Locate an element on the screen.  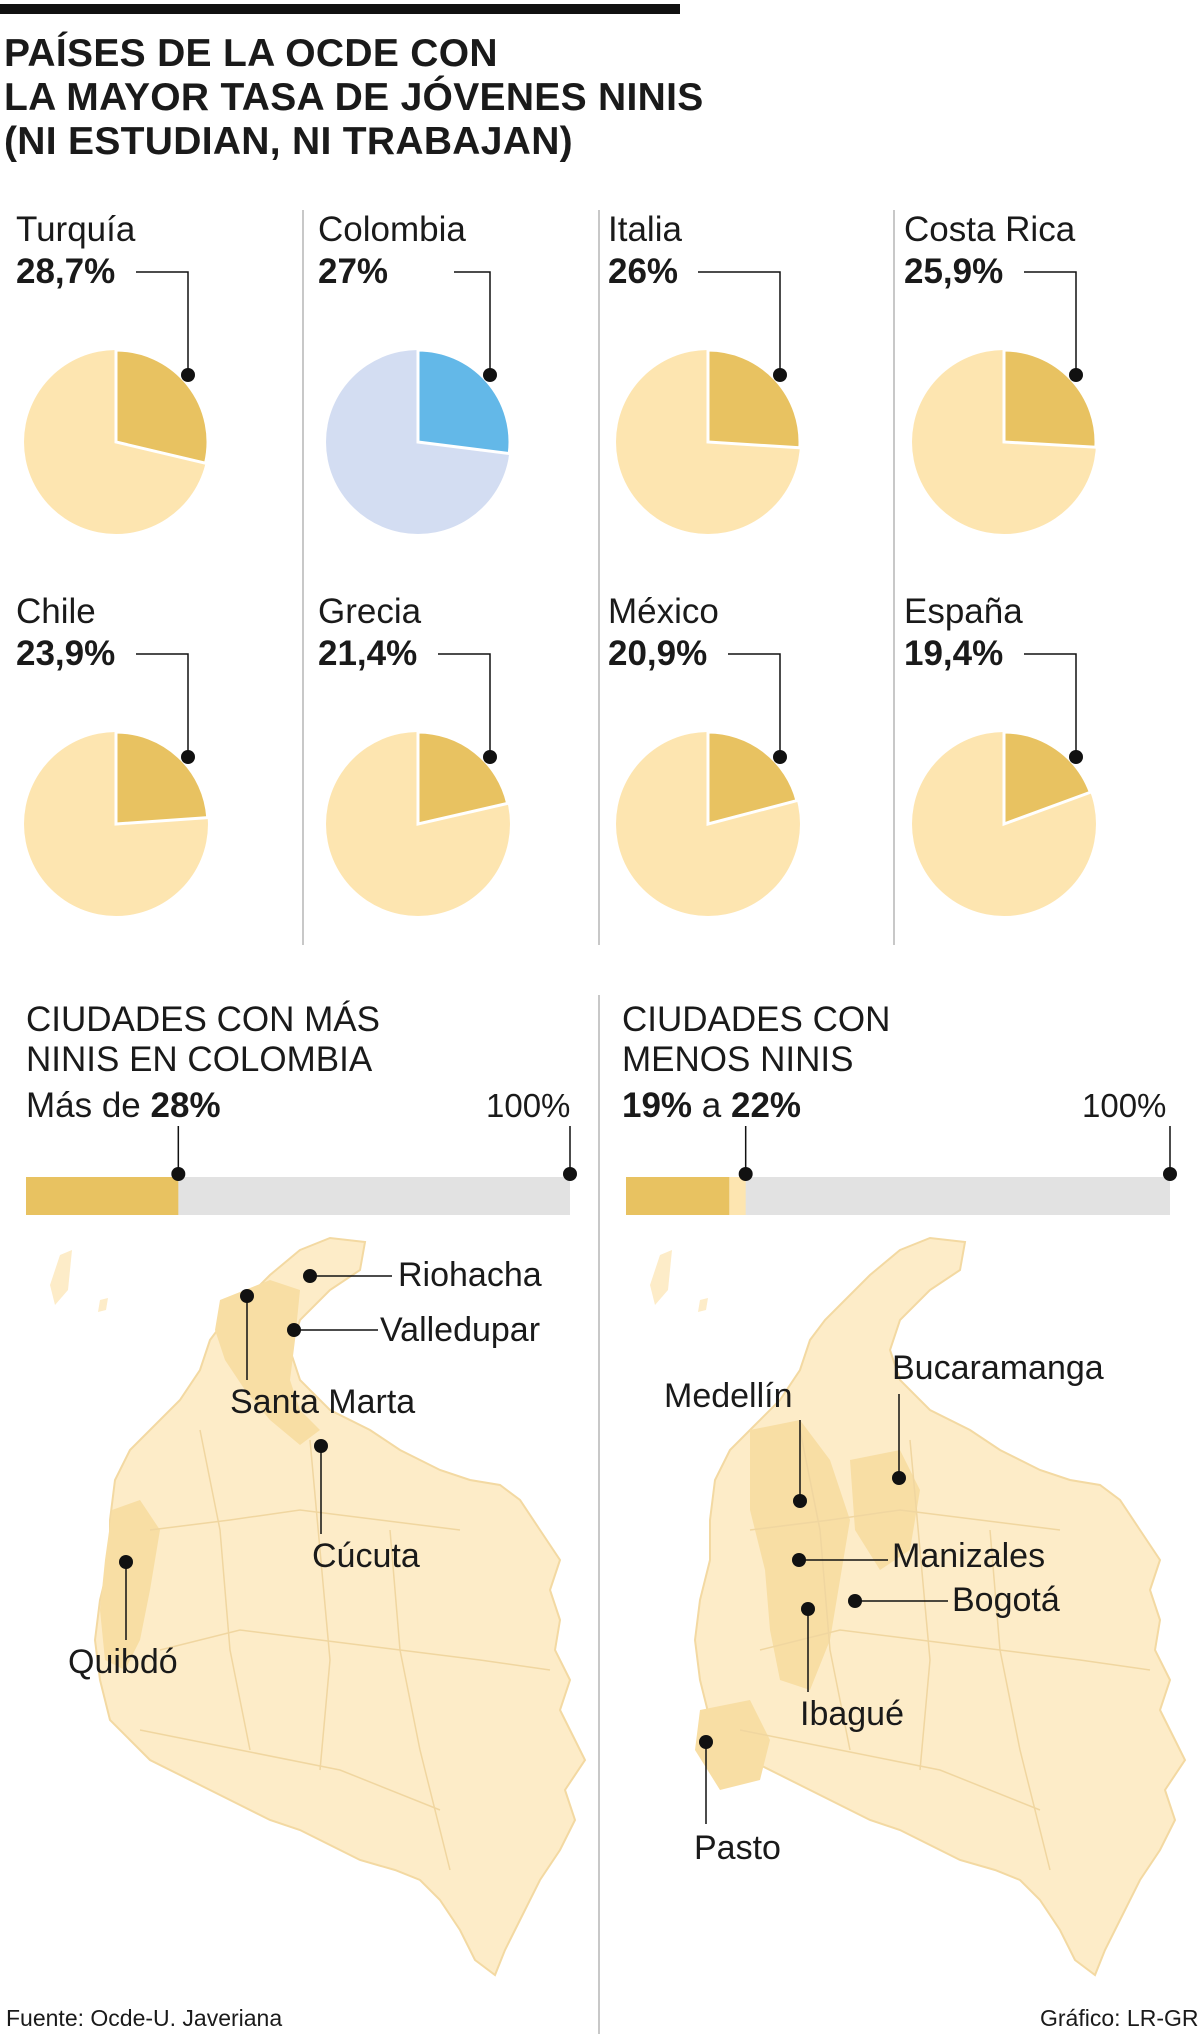
footer-source: Fuente: Ocde-U. Javeriana is located at coordinates (144, 2018).